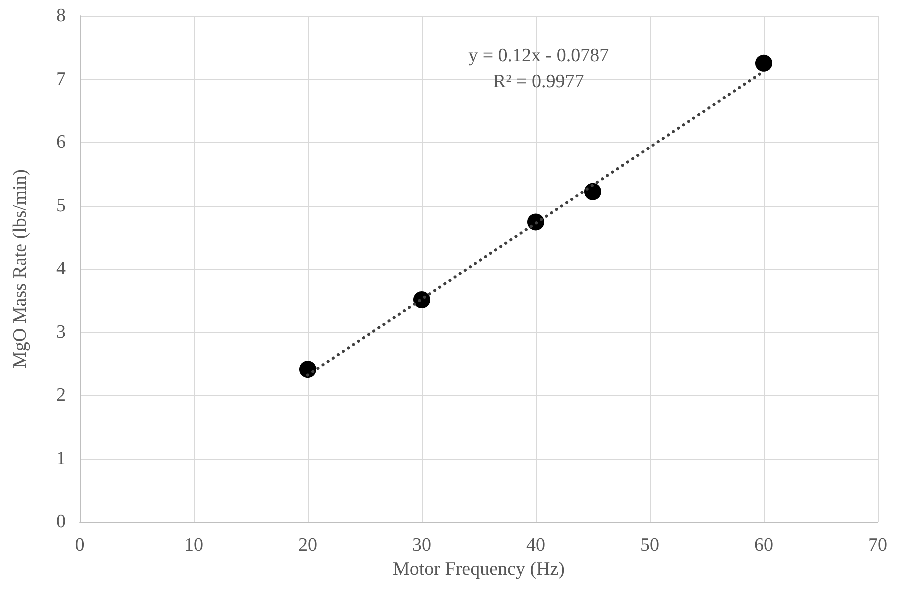 The width and height of the screenshot is (920, 609). I want to click on y-tick-label: 2, so click(61, 395).